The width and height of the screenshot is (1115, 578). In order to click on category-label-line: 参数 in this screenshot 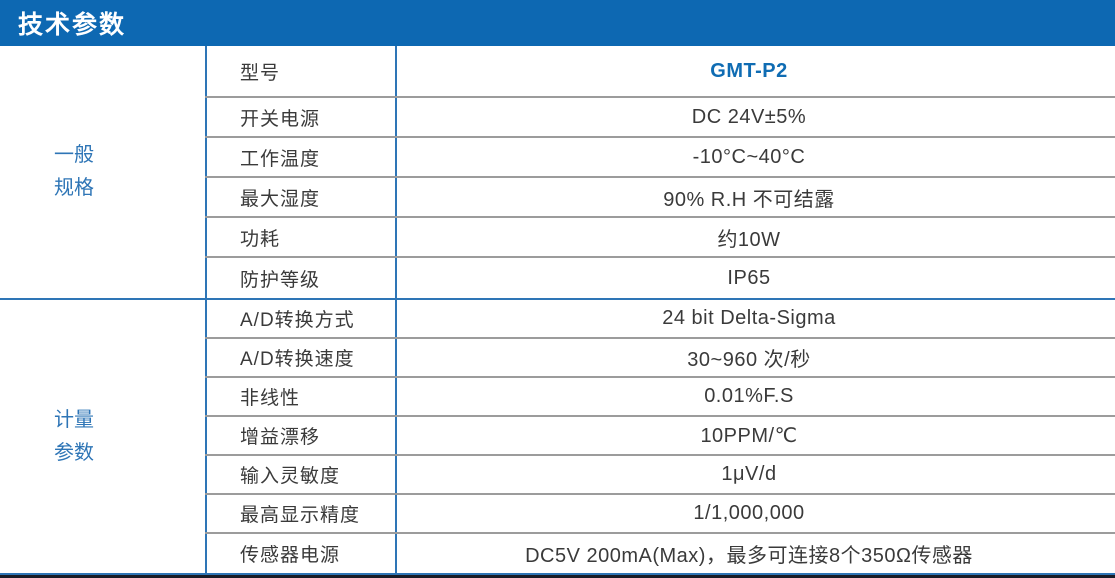, I will do `click(74, 452)`.